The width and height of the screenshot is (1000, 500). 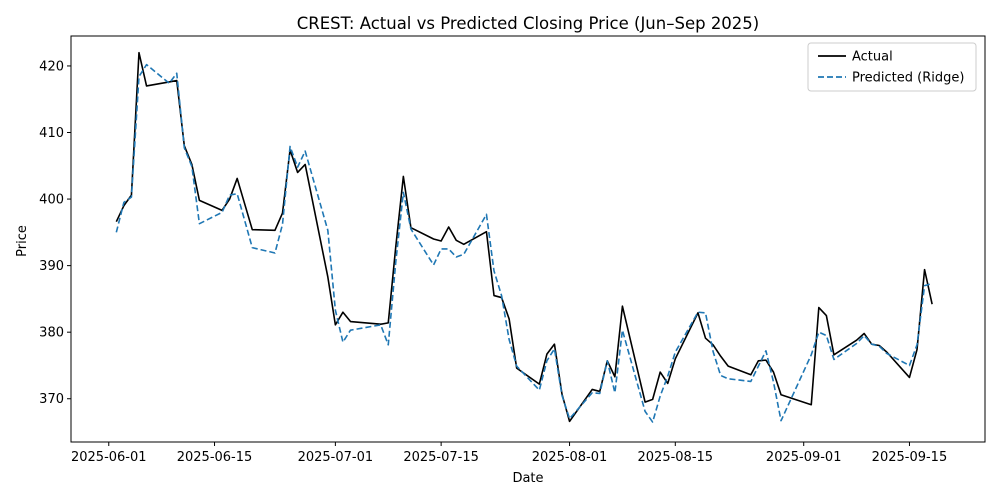 I want to click on x-tick-label: 2025-06-01, so click(x=109, y=457).